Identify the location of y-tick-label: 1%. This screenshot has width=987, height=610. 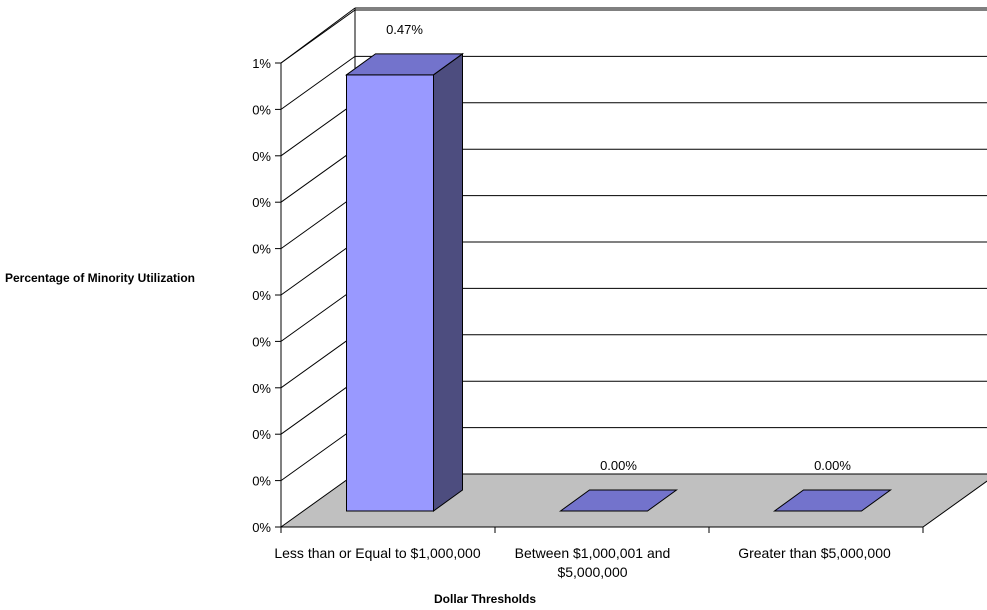
(261, 63).